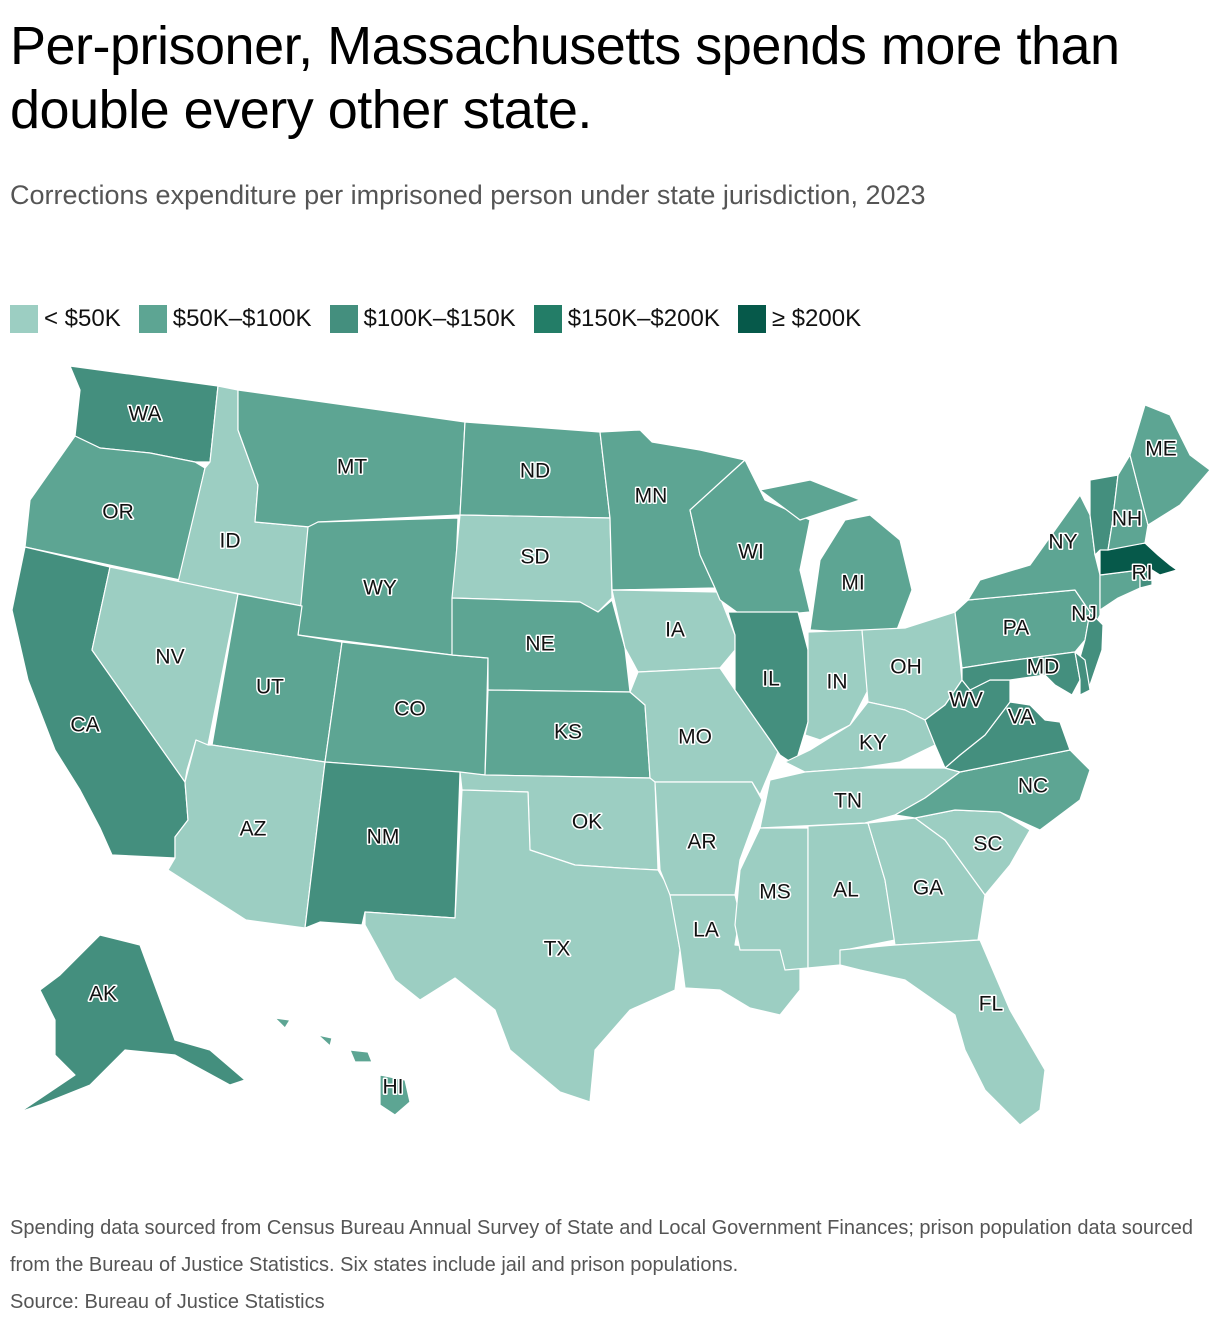 Image resolution: width=1220 pixels, height=1328 pixels. What do you see at coordinates (393, 1087) in the screenshot?
I see `state-label-hi: HI` at bounding box center [393, 1087].